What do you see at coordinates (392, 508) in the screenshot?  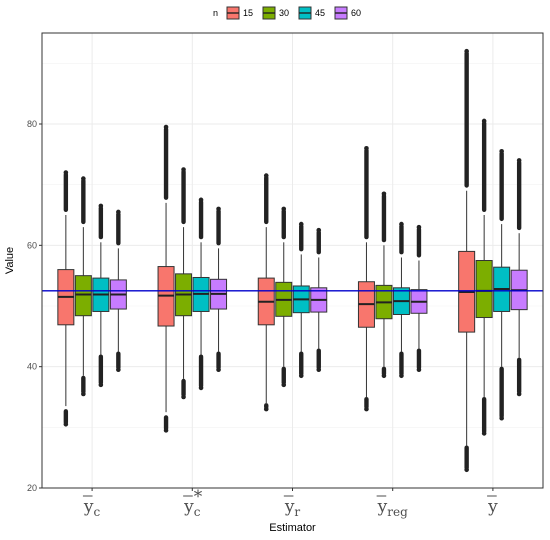 I see `x-tick-label: yreg` at bounding box center [392, 508].